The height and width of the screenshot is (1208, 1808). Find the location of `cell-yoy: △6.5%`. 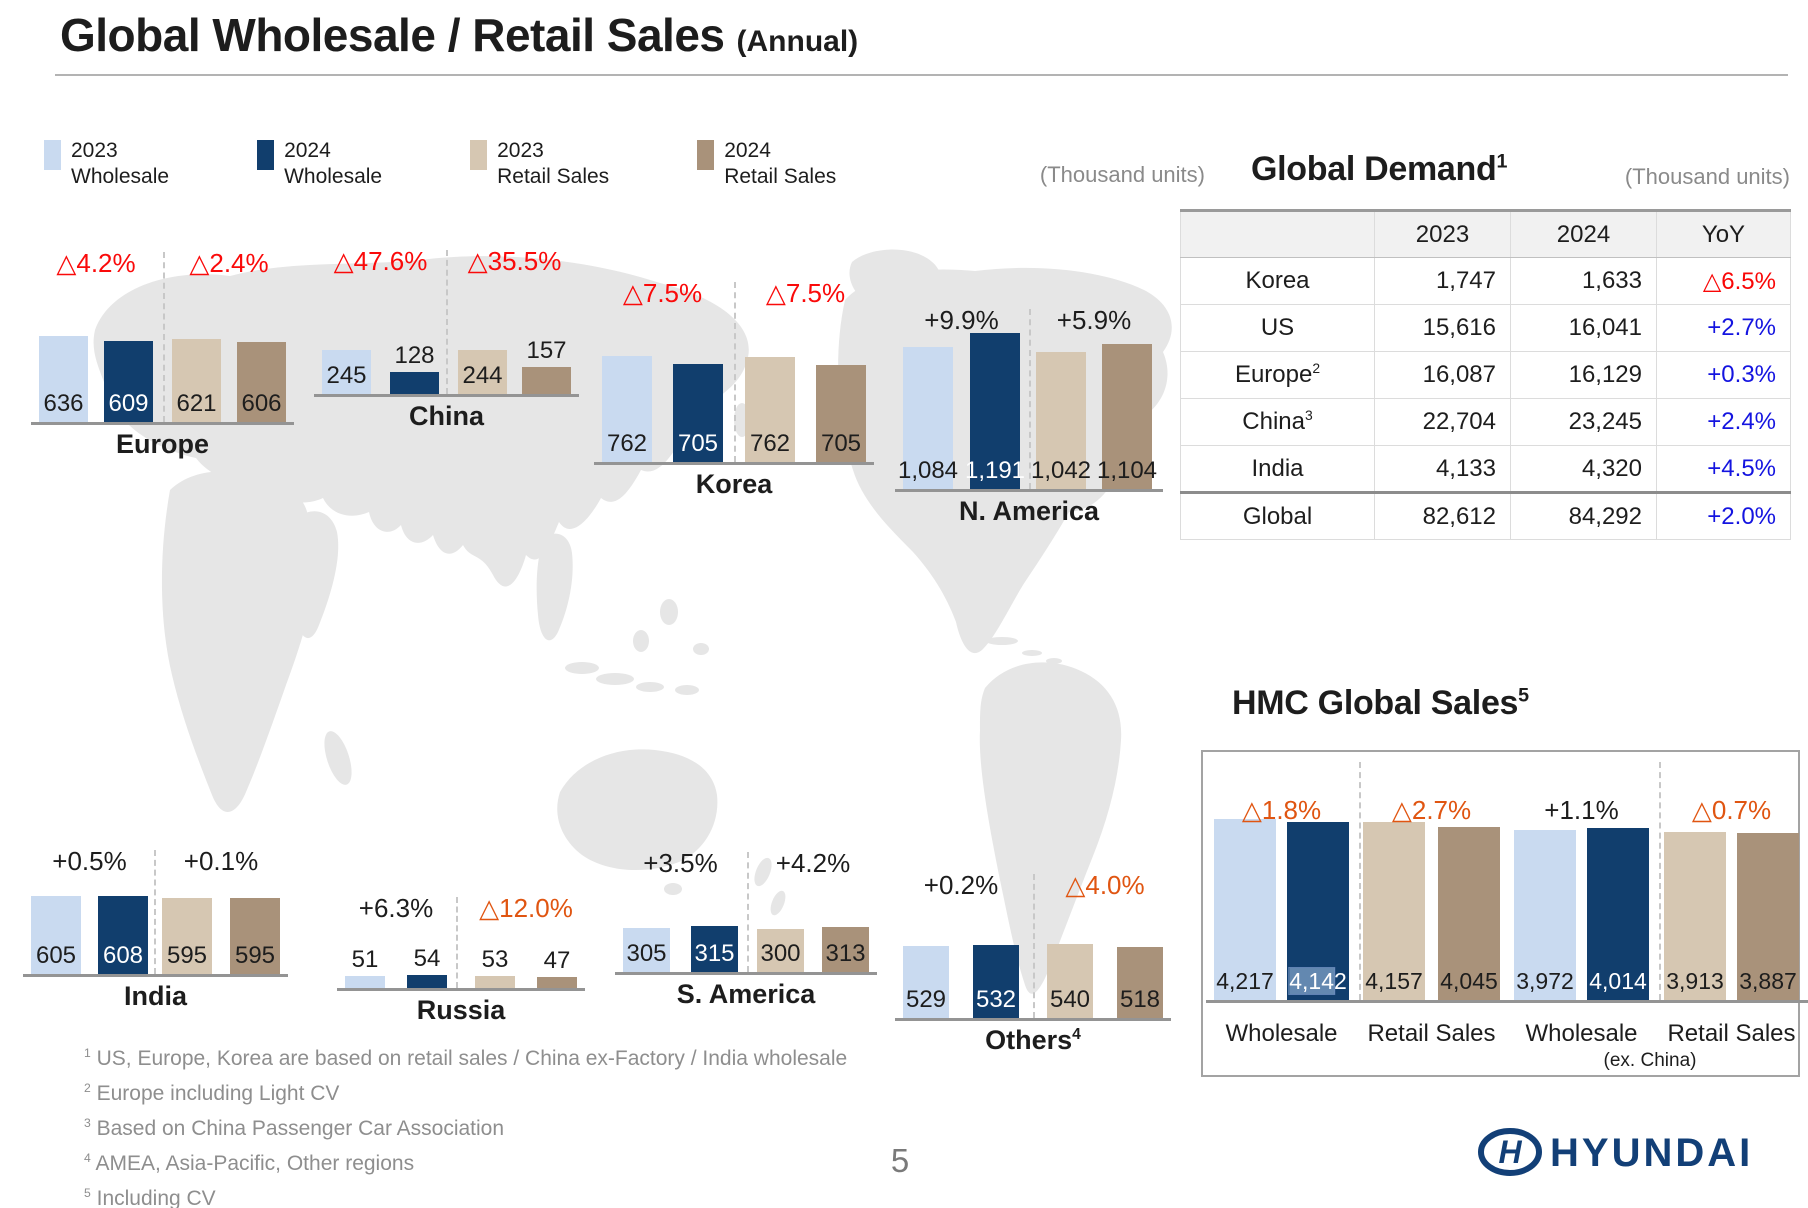

cell-yoy: △6.5% is located at coordinates (1723, 281).